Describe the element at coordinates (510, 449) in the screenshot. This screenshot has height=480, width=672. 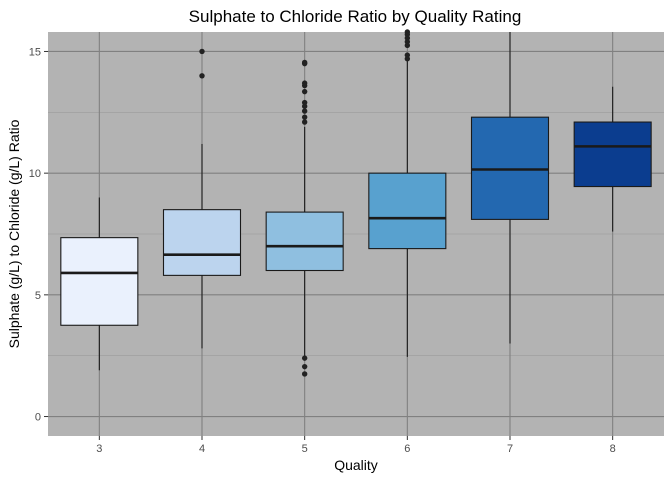
I see `x-tick-label: 7` at that location.